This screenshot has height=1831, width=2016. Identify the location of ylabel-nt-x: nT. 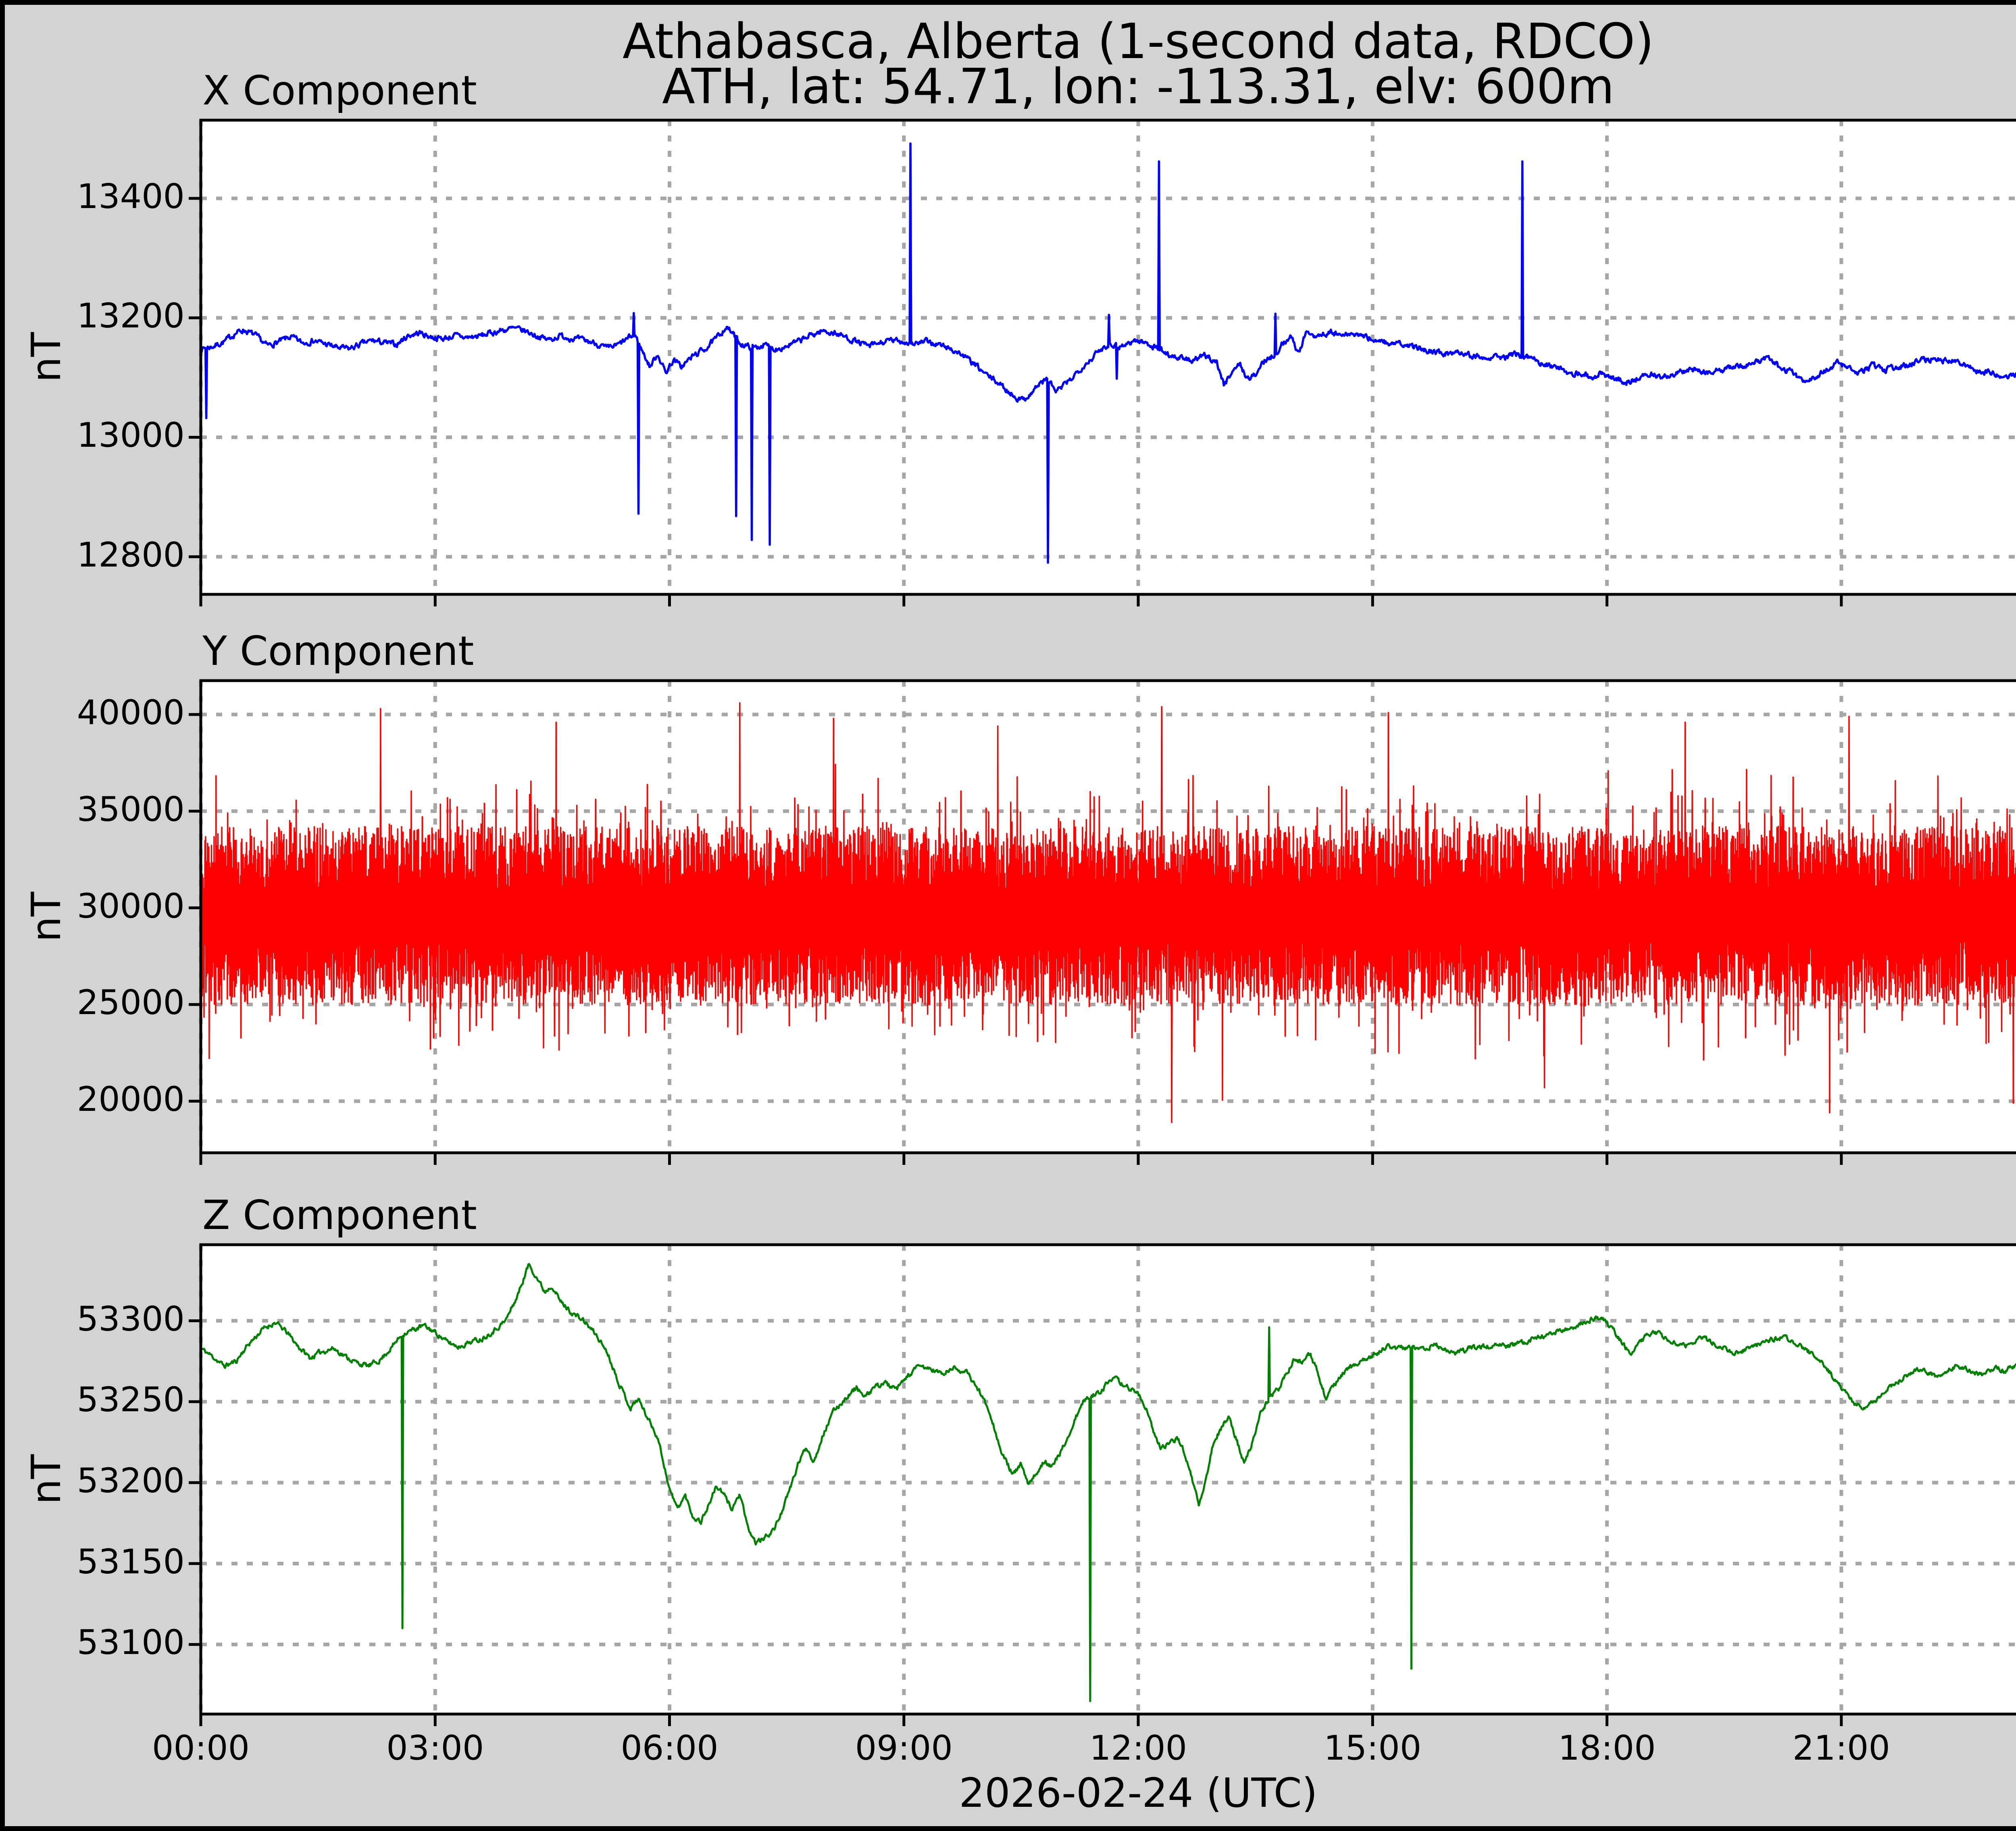
(46, 357).